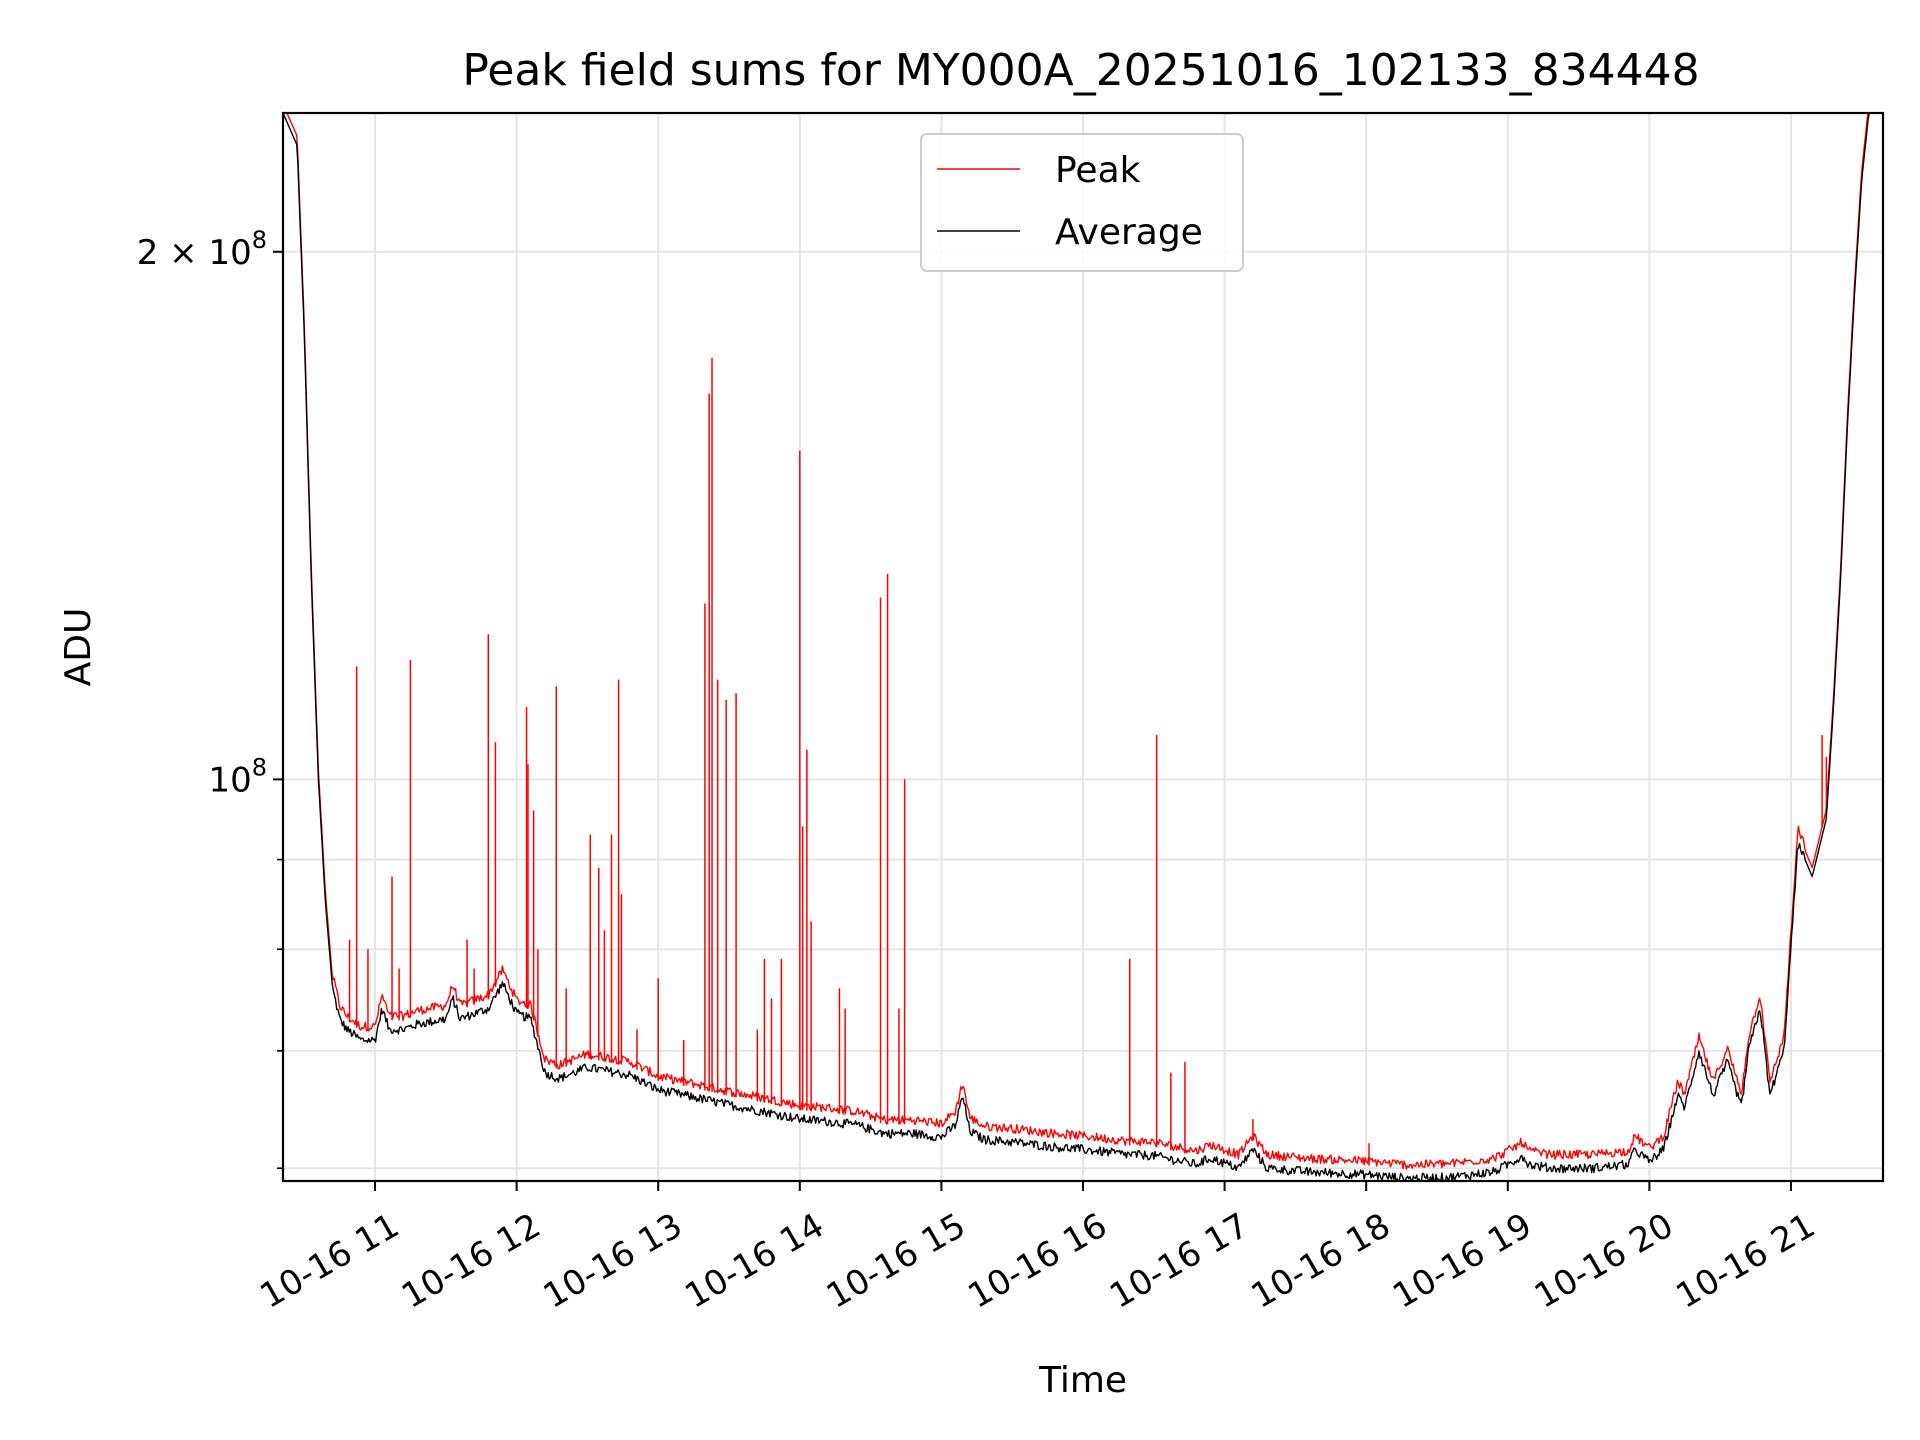 This screenshot has width=1920, height=1440. I want to click on y-axis-label: ADU, so click(78, 647).